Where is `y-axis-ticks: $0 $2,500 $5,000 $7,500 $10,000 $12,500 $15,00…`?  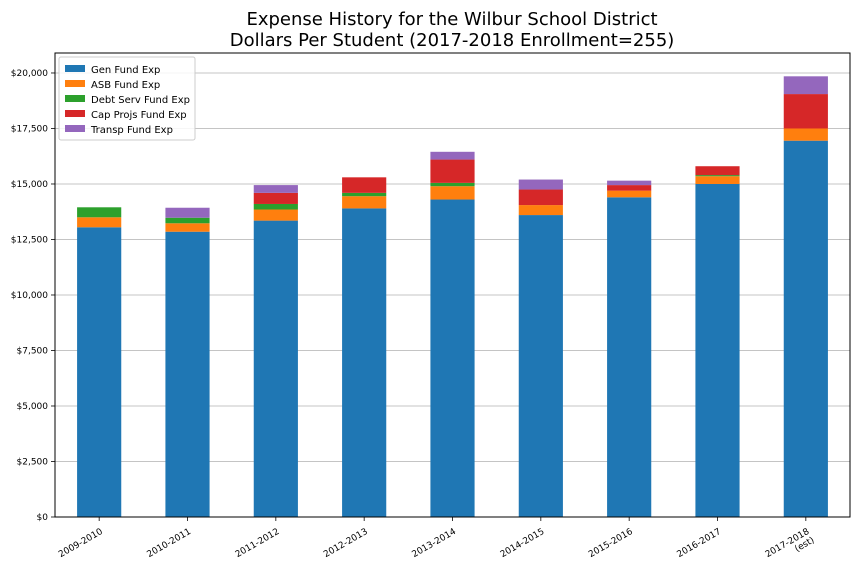 y-axis-ticks: $0 $2,500 $5,000 $7,500 $10,000 $12,500 $15,00… is located at coordinates (33, 296).